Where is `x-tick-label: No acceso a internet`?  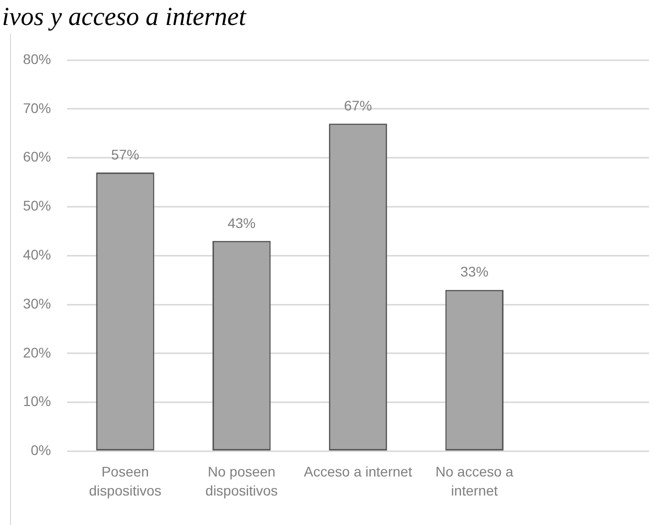 x-tick-label: No acceso a internet is located at coordinates (474, 481).